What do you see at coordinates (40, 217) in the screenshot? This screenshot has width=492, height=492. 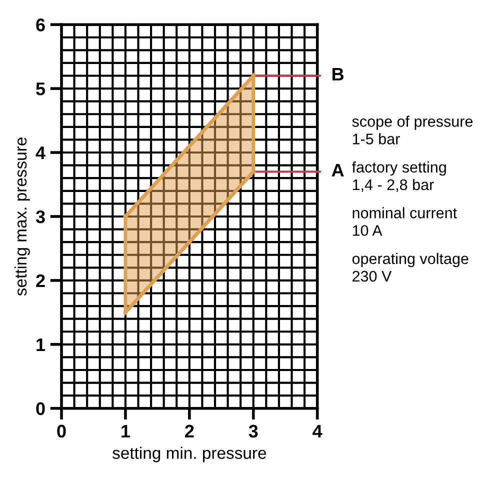 I see `y-tick-label: 3` at bounding box center [40, 217].